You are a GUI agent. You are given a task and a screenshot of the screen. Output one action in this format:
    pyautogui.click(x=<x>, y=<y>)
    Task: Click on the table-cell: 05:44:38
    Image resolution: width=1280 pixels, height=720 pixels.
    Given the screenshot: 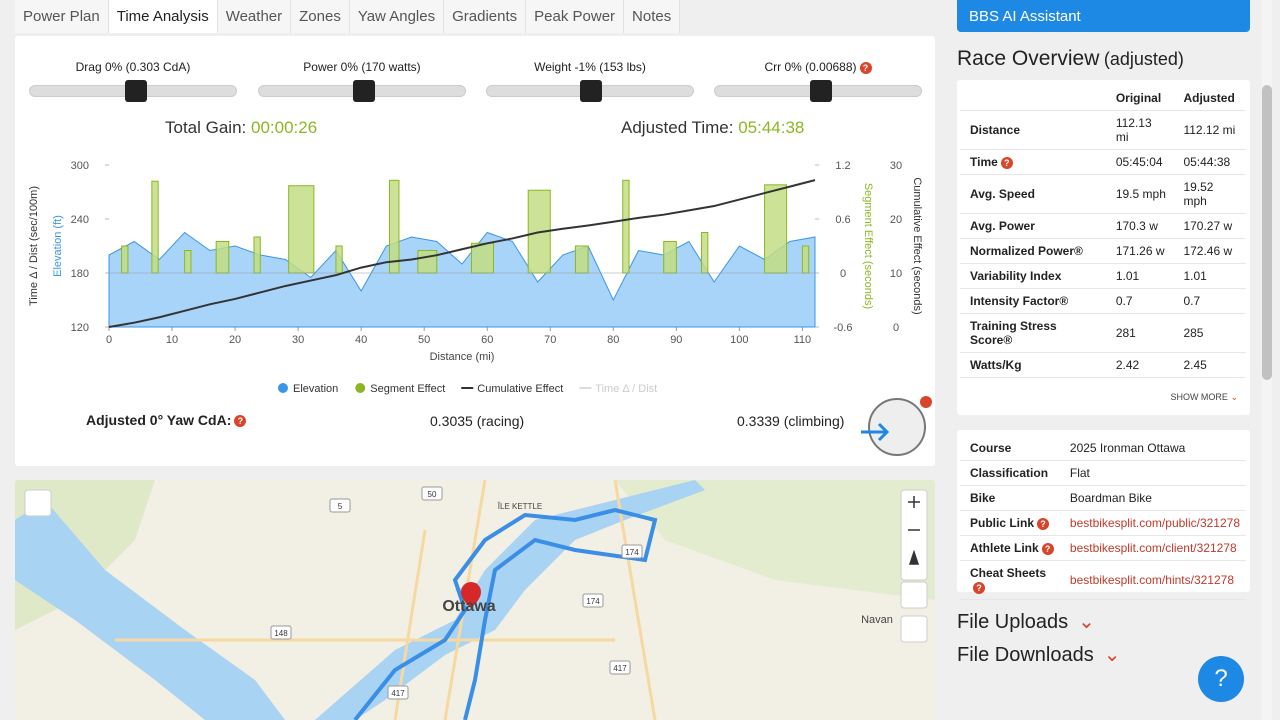 What is the action you would take?
    pyautogui.click(x=1209, y=162)
    